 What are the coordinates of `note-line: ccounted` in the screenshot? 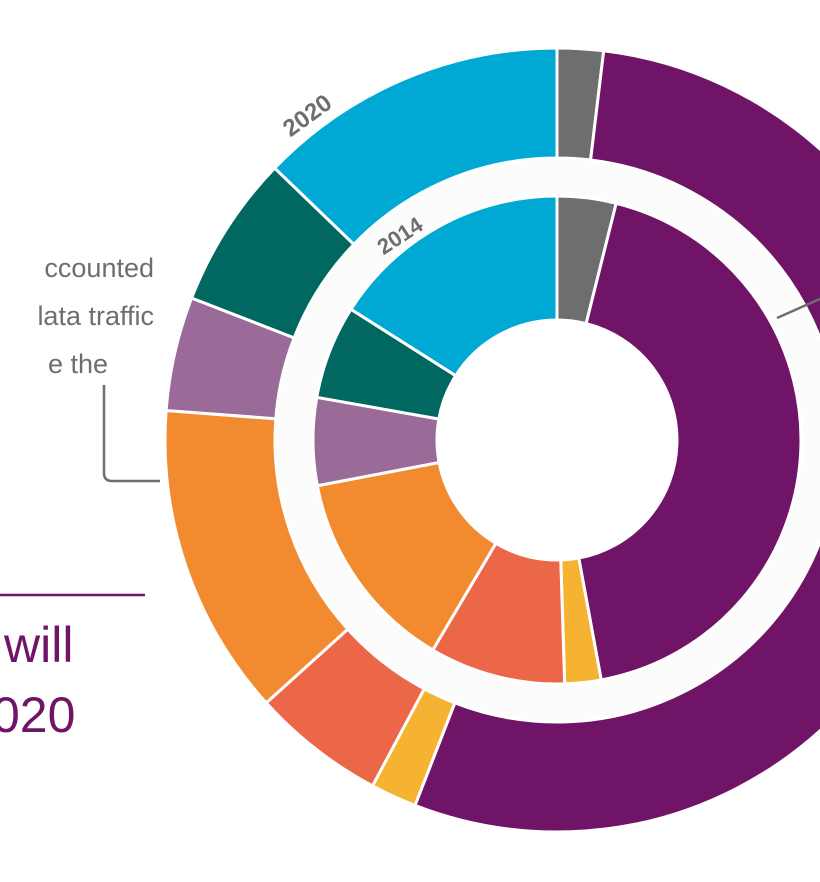 It's located at (99, 268).